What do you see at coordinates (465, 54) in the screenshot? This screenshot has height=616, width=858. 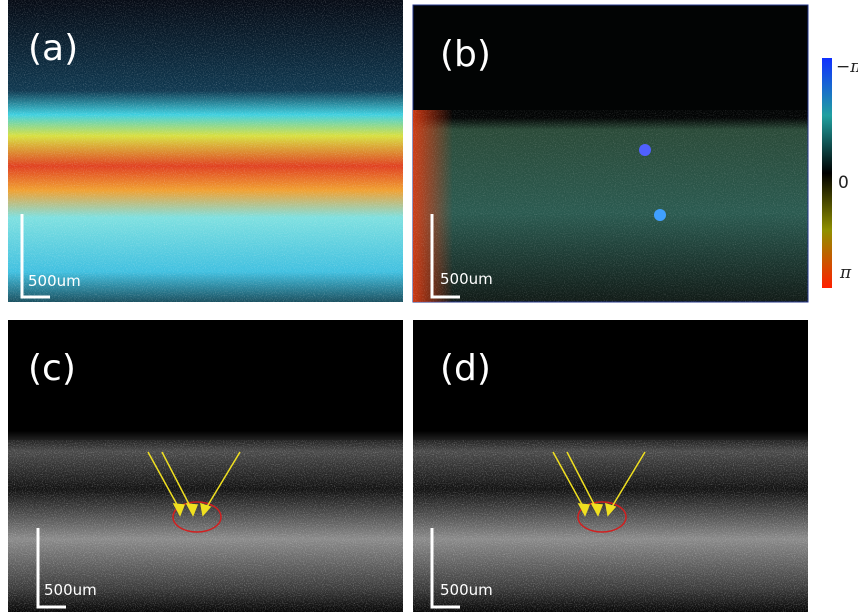 I see `panel-label: (b)` at bounding box center [465, 54].